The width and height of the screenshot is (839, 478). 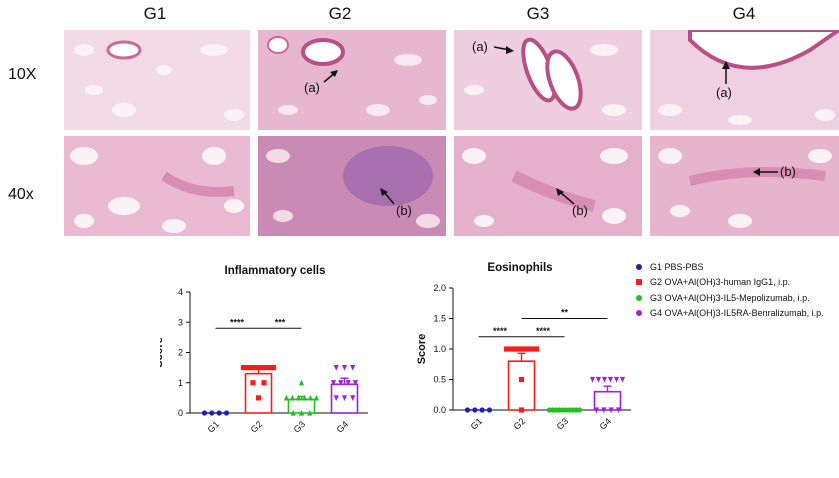 I want to click on x-tick-label: G1, so click(x=477, y=424).